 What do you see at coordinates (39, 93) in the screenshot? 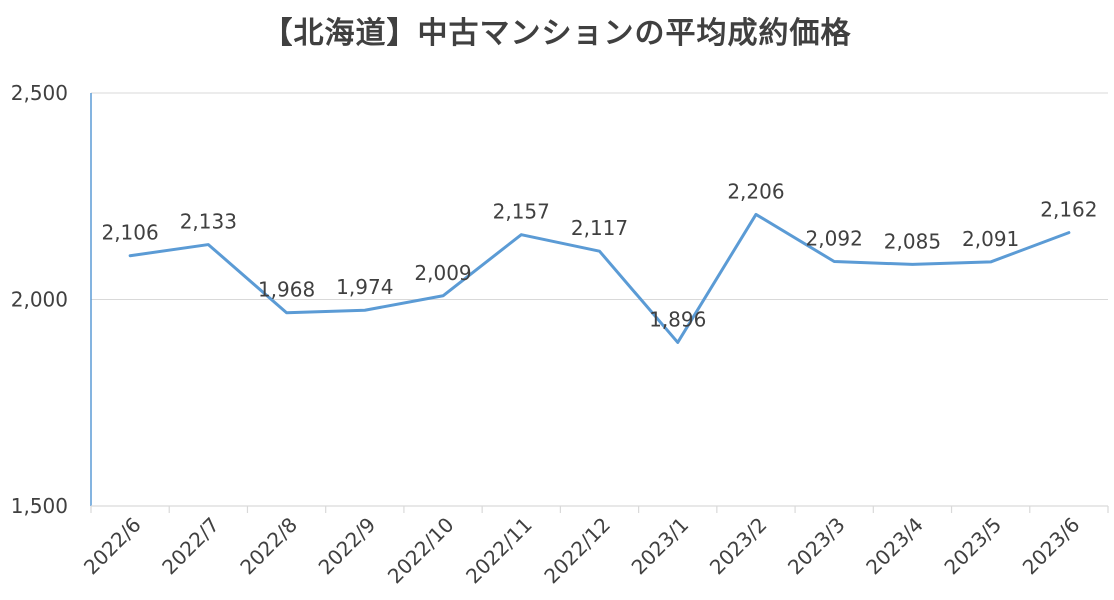
I see `y-tick-label: 2,500` at bounding box center [39, 93].